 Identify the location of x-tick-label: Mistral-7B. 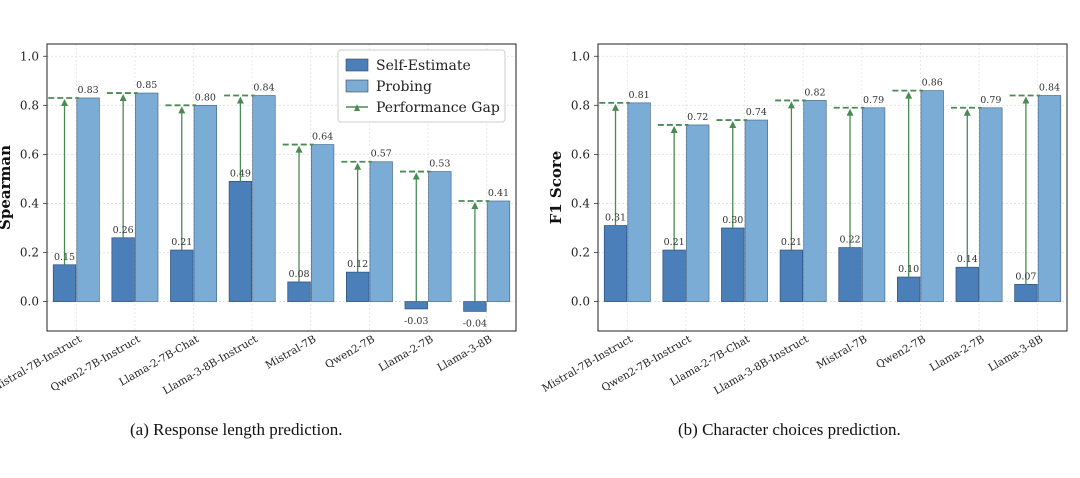
(842, 352).